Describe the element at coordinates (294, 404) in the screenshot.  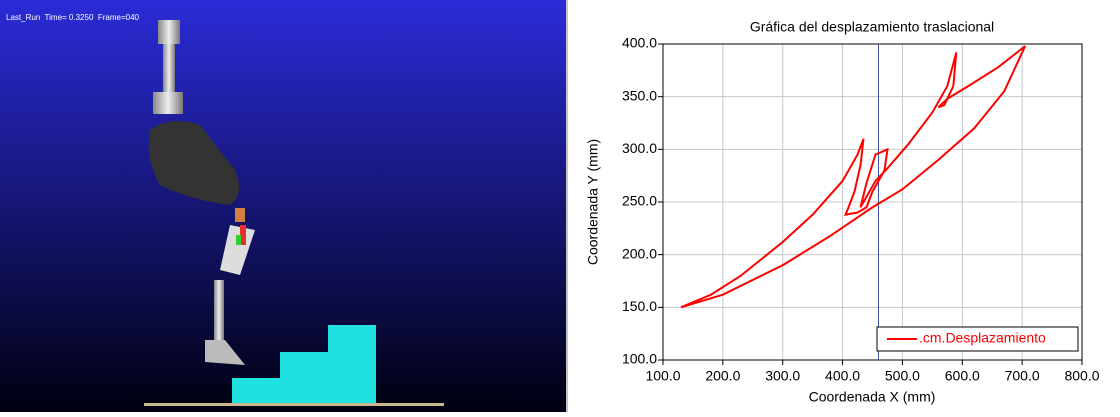
I see `floor` at that location.